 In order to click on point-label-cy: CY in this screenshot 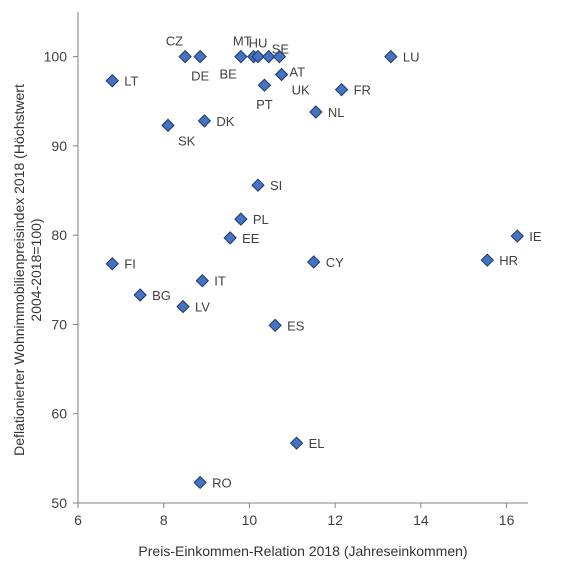, I will do `click(335, 262)`.